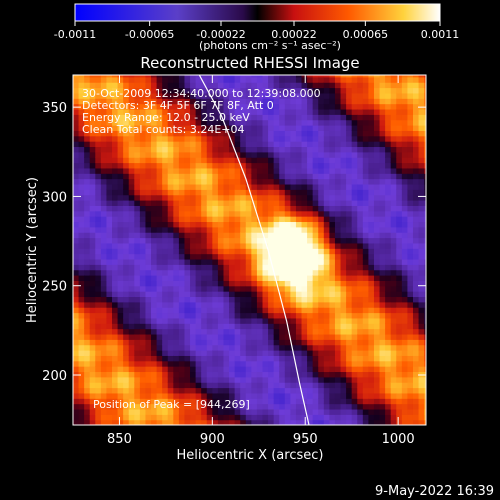 This screenshot has height=500, width=500. What do you see at coordinates (32, 250) in the screenshot?
I see `y-axis-label: Heliocentric Y (arcsec)` at bounding box center [32, 250].